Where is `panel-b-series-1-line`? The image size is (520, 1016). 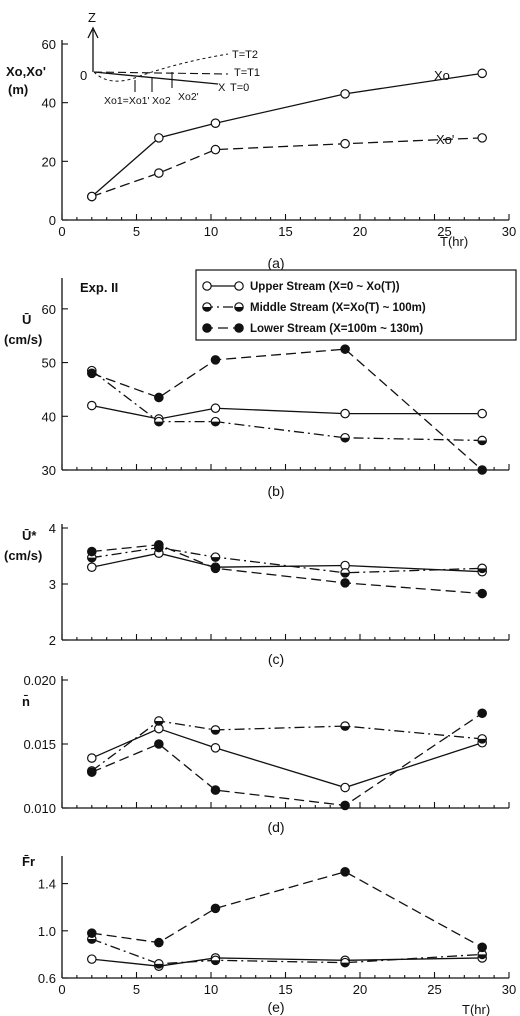 panel-b-series-1-line is located at coordinates (287, 406).